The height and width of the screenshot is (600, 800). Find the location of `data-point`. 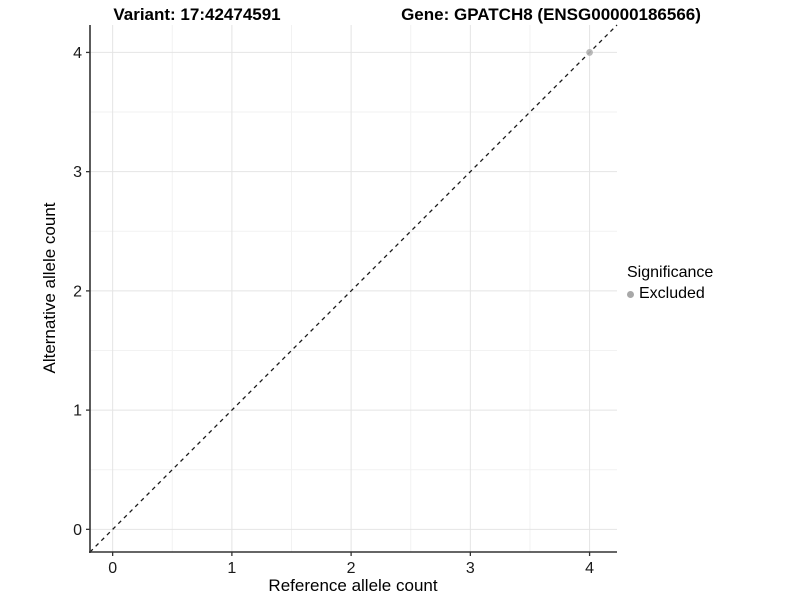

data-point is located at coordinates (589, 52).